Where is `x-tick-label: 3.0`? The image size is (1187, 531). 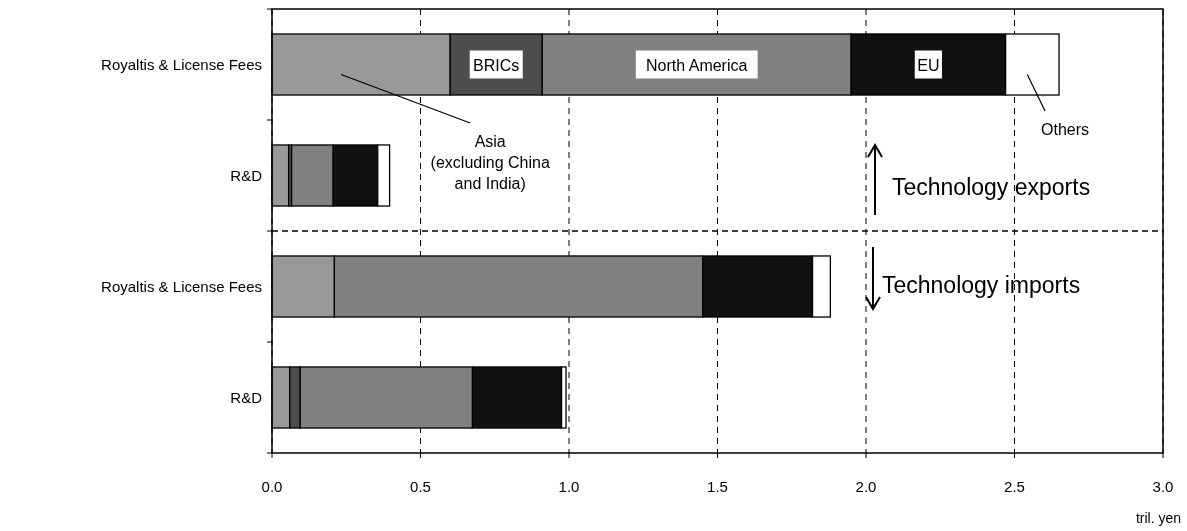 x-tick-label: 3.0 is located at coordinates (1163, 486).